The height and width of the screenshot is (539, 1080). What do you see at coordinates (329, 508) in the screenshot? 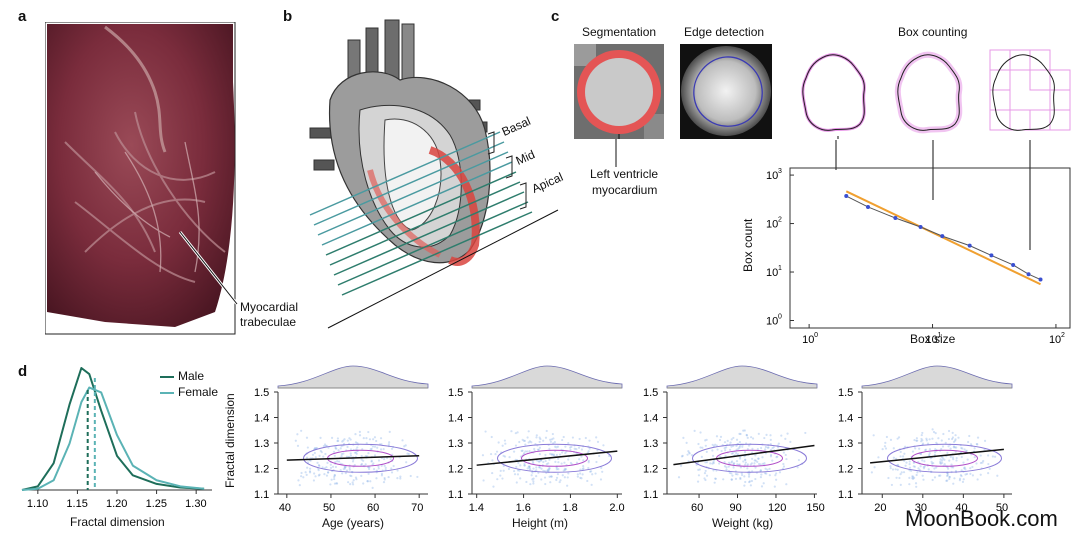
I see `scatter-x-tick-label: 50` at bounding box center [329, 508].